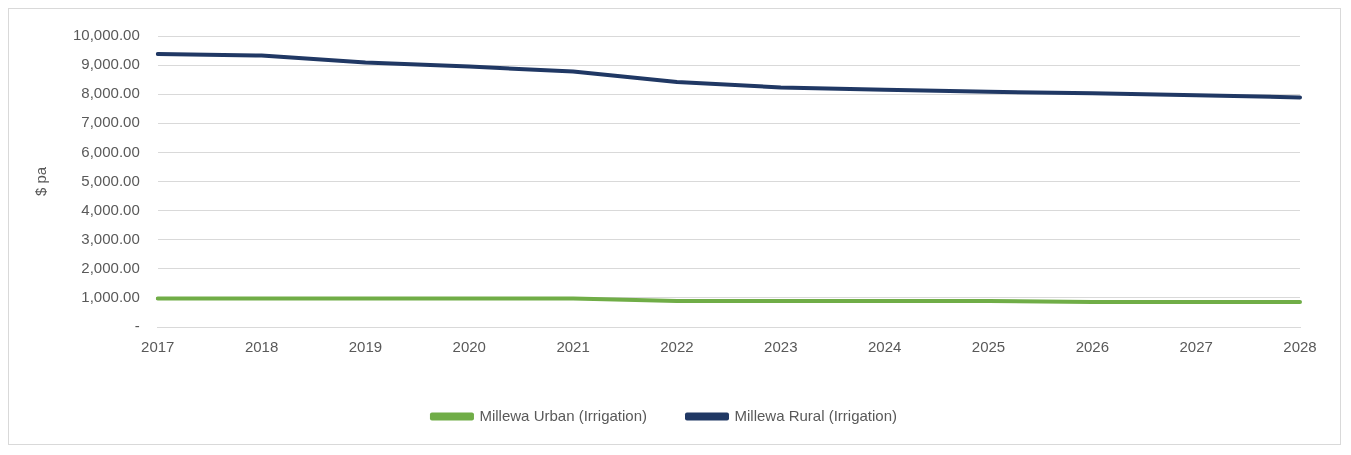  What do you see at coordinates (41, 181) in the screenshot?
I see `y-axis-title: $ pa` at bounding box center [41, 181].